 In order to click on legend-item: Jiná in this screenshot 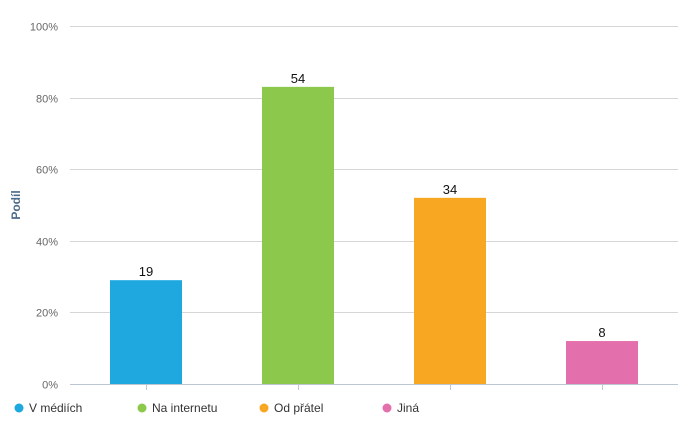, I will do `click(401, 408)`.